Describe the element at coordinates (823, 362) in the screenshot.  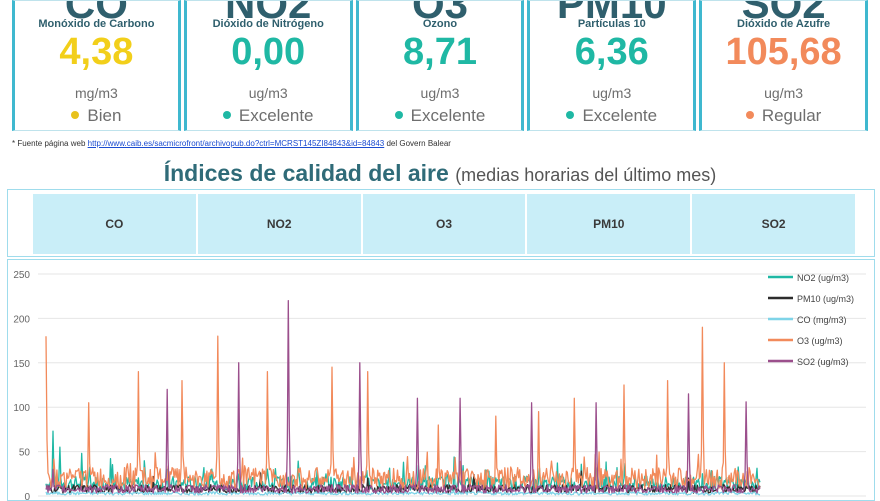
I see `legend-label: SO2 (ug/m3)` at that location.